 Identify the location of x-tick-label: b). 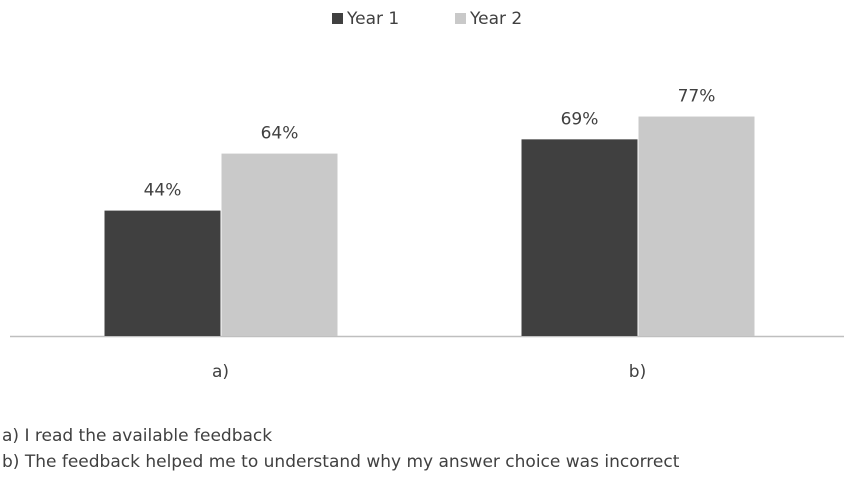
(637, 372).